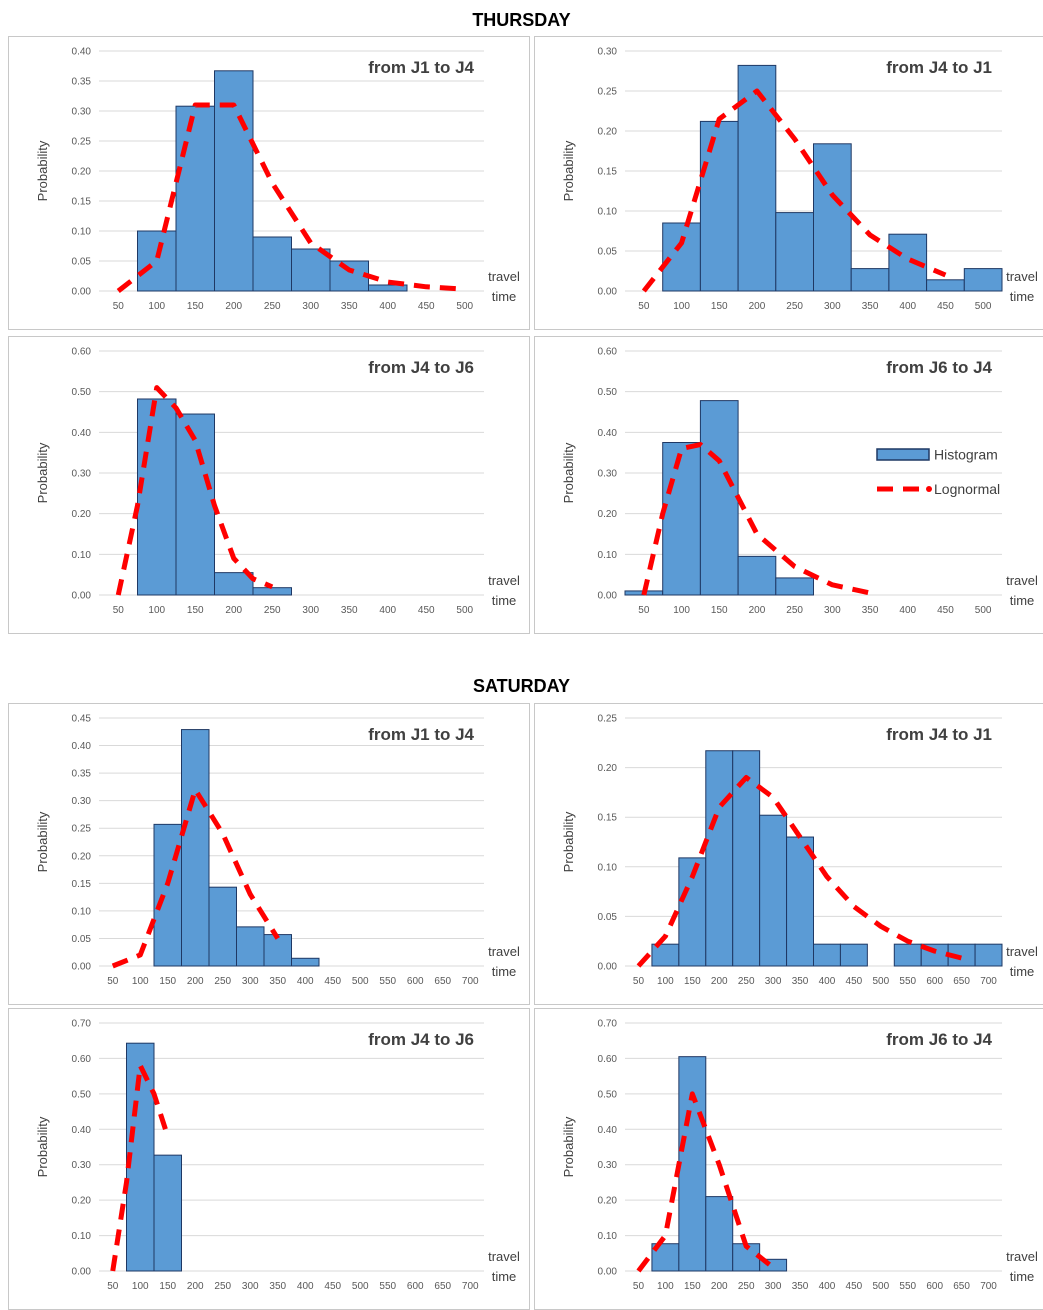 This screenshot has height=1310, width=1043. Describe the element at coordinates (929, 489) in the screenshot. I see `legend-marker` at that location.